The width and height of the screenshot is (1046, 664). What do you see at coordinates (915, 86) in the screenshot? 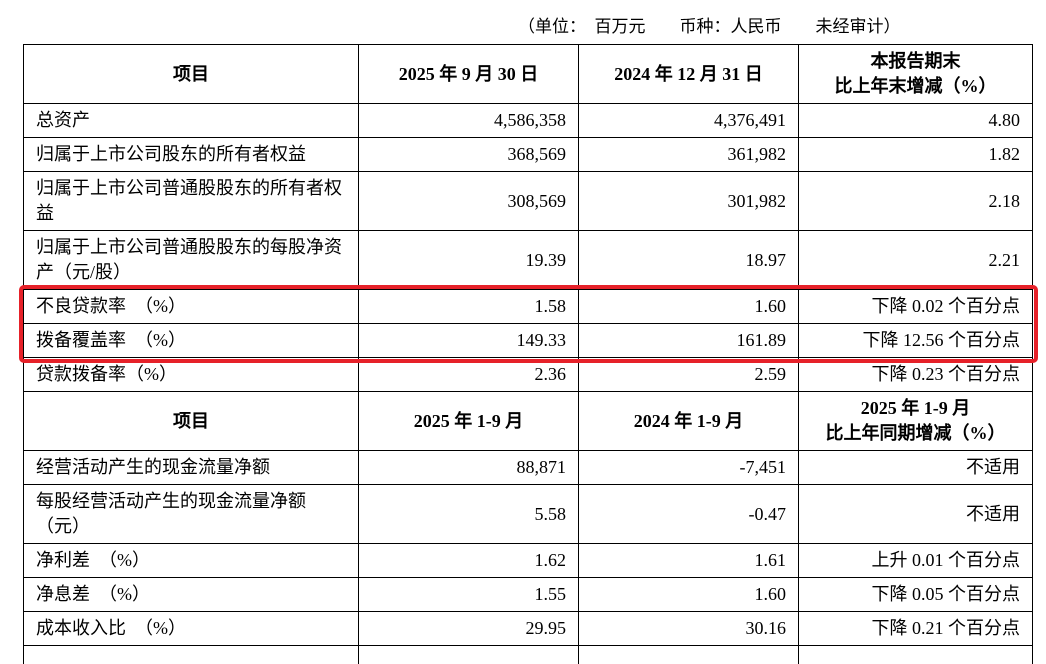
I see `balance-header-change-line2: 比上年末增减（%）` at bounding box center [915, 86].